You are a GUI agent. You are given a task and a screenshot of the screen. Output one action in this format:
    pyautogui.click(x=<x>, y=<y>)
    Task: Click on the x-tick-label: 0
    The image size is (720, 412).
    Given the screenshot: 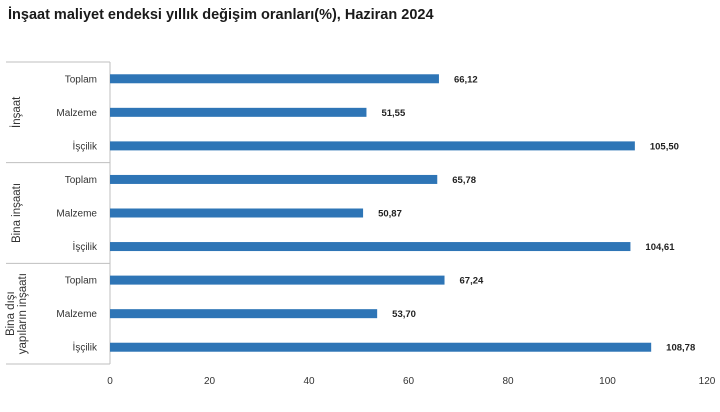 What is the action you would take?
    pyautogui.click(x=110, y=381)
    